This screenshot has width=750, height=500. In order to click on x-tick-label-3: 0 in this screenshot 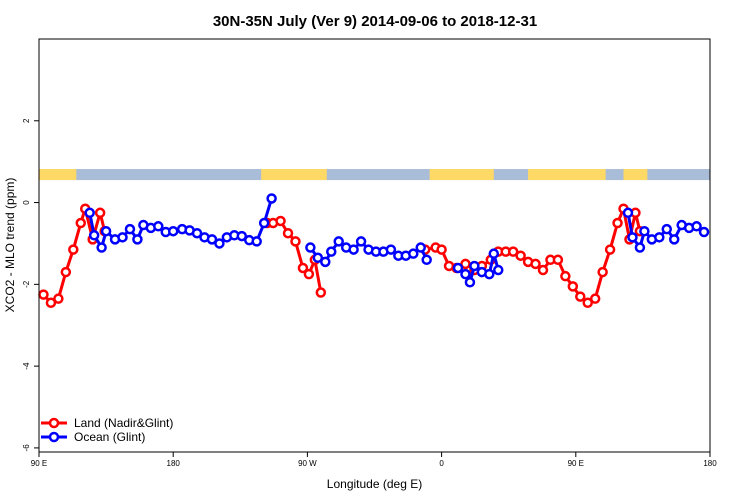, I will do `click(441, 463)`.